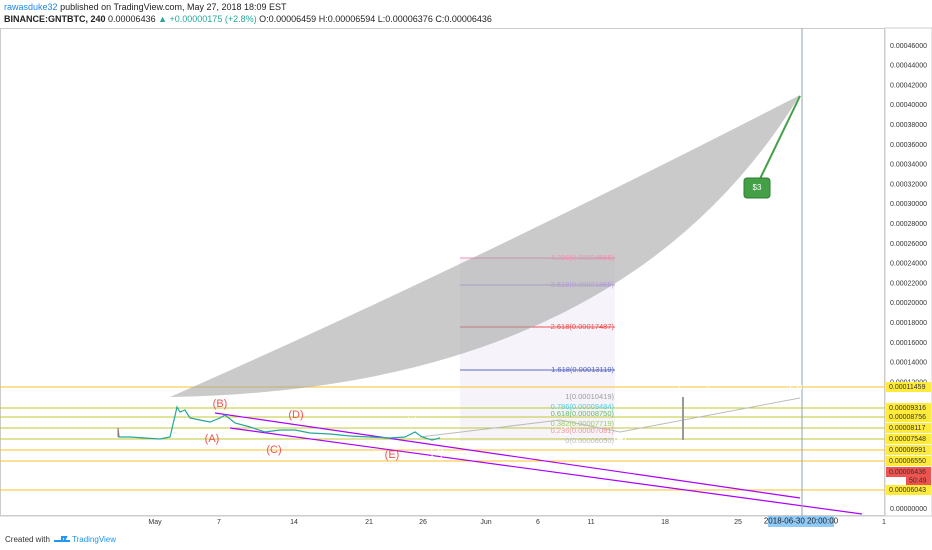  What do you see at coordinates (405, 19) in the screenshot?
I see `ohlc: L:0.00006376` at bounding box center [405, 19].